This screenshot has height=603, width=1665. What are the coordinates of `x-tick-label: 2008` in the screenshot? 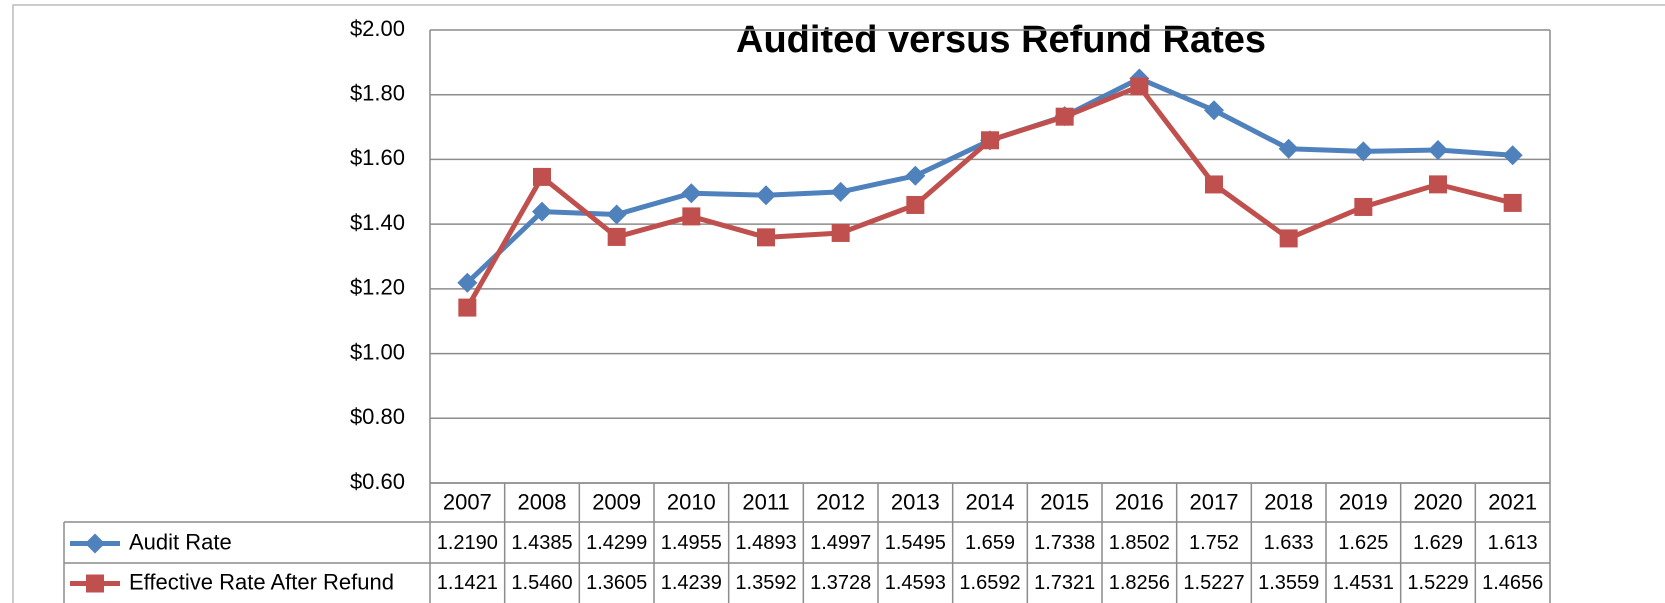 It's located at (542, 501).